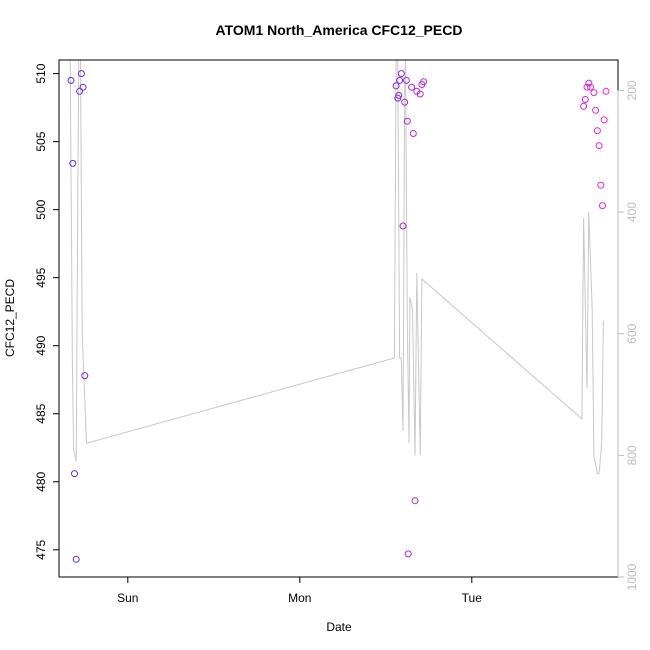 This screenshot has height=650, width=650. What do you see at coordinates (41, 277) in the screenshot?
I see `y-tick-label: 495` at bounding box center [41, 277].